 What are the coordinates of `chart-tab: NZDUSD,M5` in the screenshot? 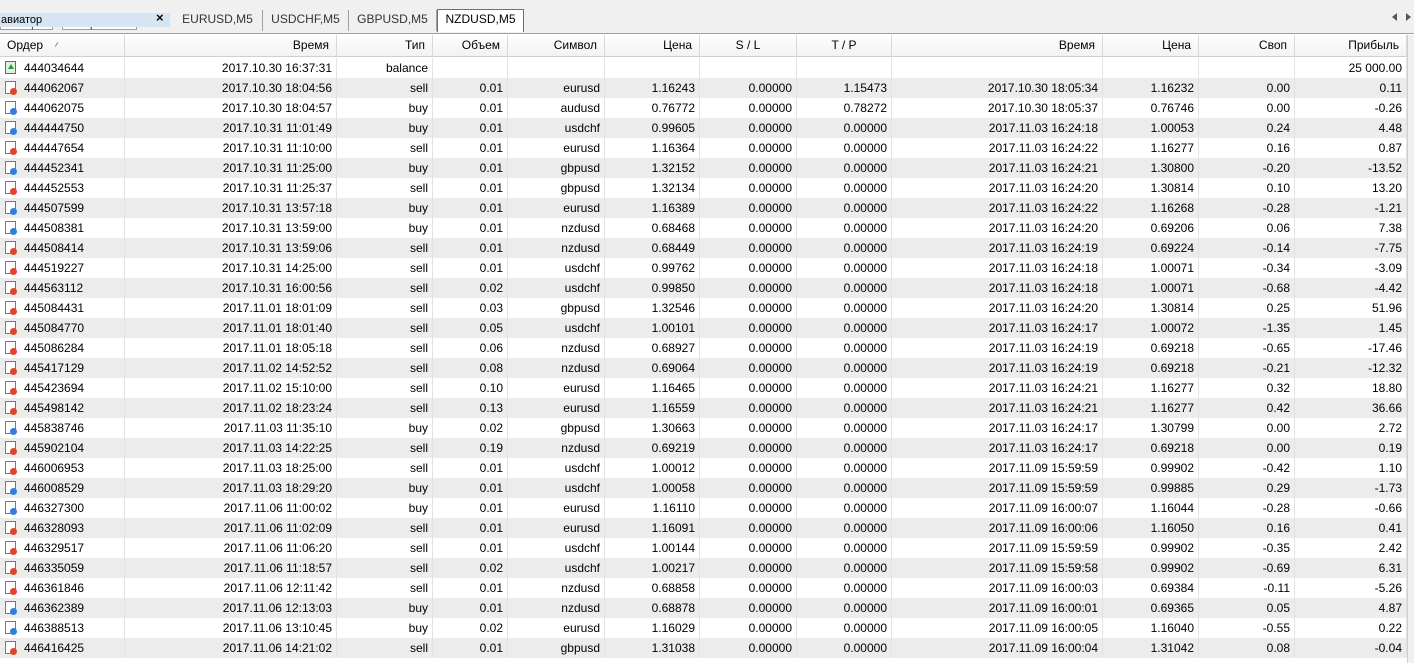 It's located at (480, 20).